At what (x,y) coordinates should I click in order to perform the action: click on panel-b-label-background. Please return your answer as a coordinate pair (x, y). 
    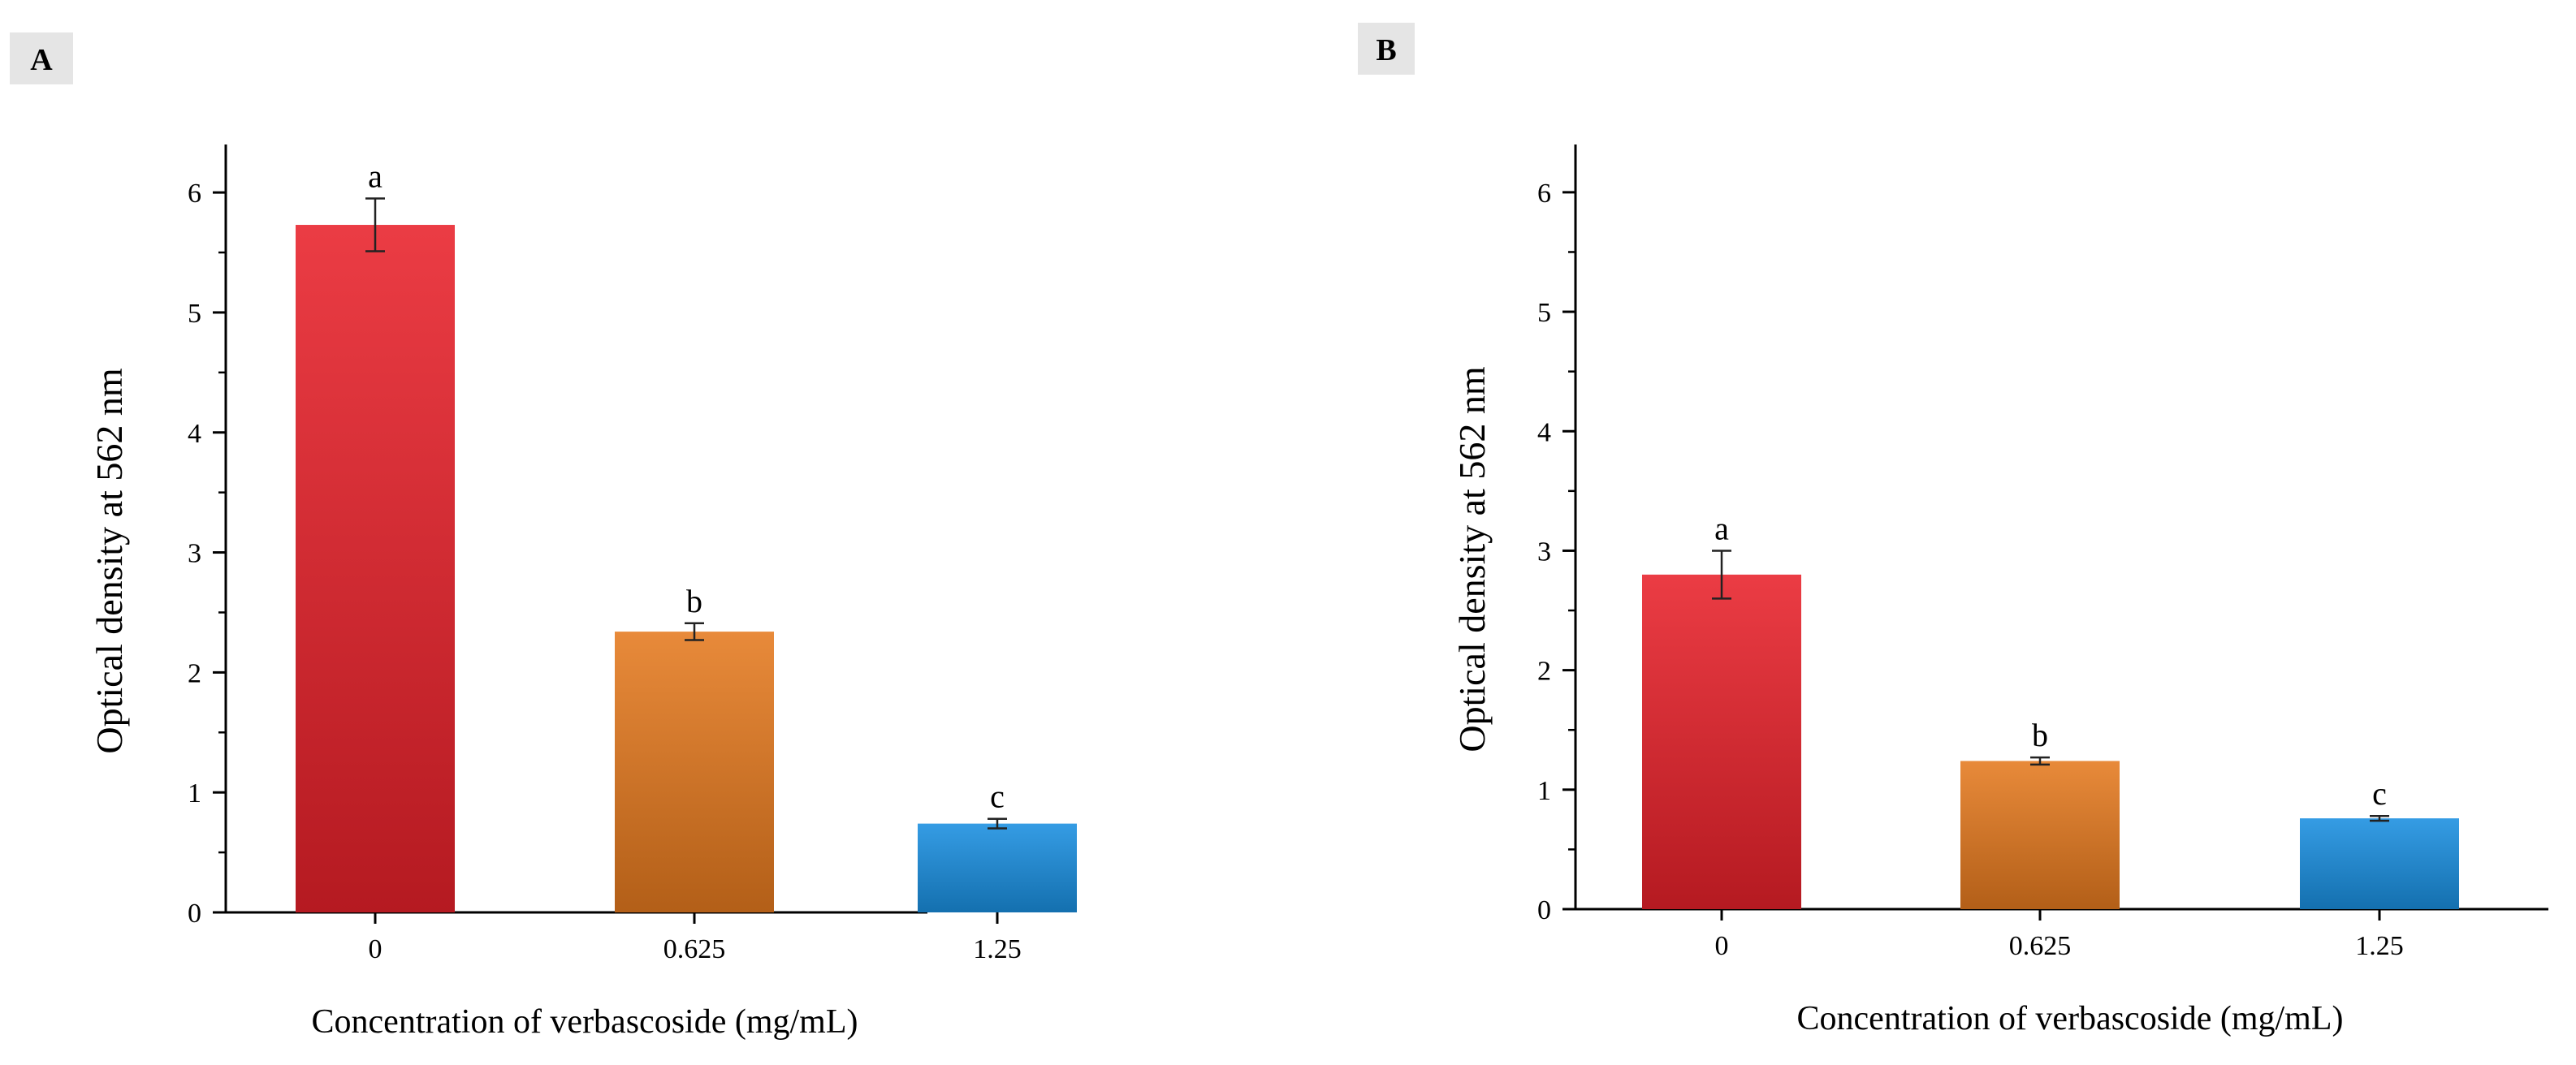
    Looking at the image, I should click on (1387, 49).